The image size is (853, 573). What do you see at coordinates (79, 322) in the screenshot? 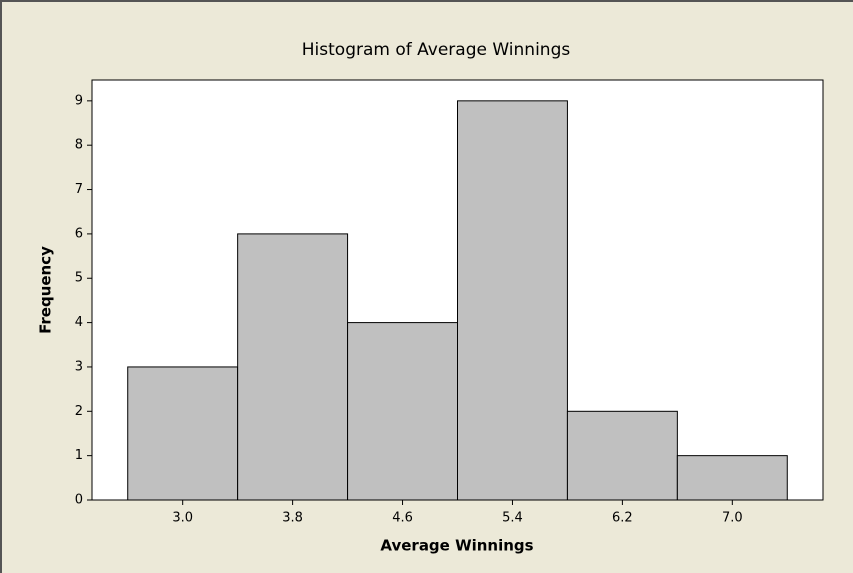
I see `y-tick-label: 4` at bounding box center [79, 322].